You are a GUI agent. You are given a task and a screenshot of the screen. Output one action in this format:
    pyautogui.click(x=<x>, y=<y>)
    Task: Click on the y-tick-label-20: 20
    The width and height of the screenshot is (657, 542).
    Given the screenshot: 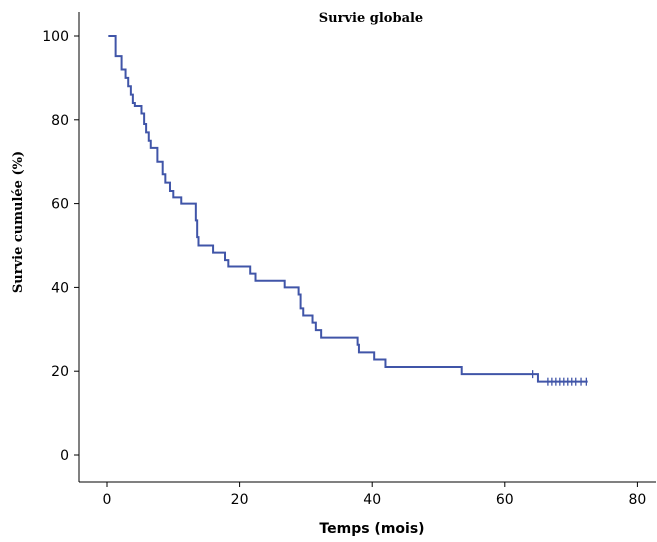 What is the action you would take?
    pyautogui.click(x=60, y=372)
    